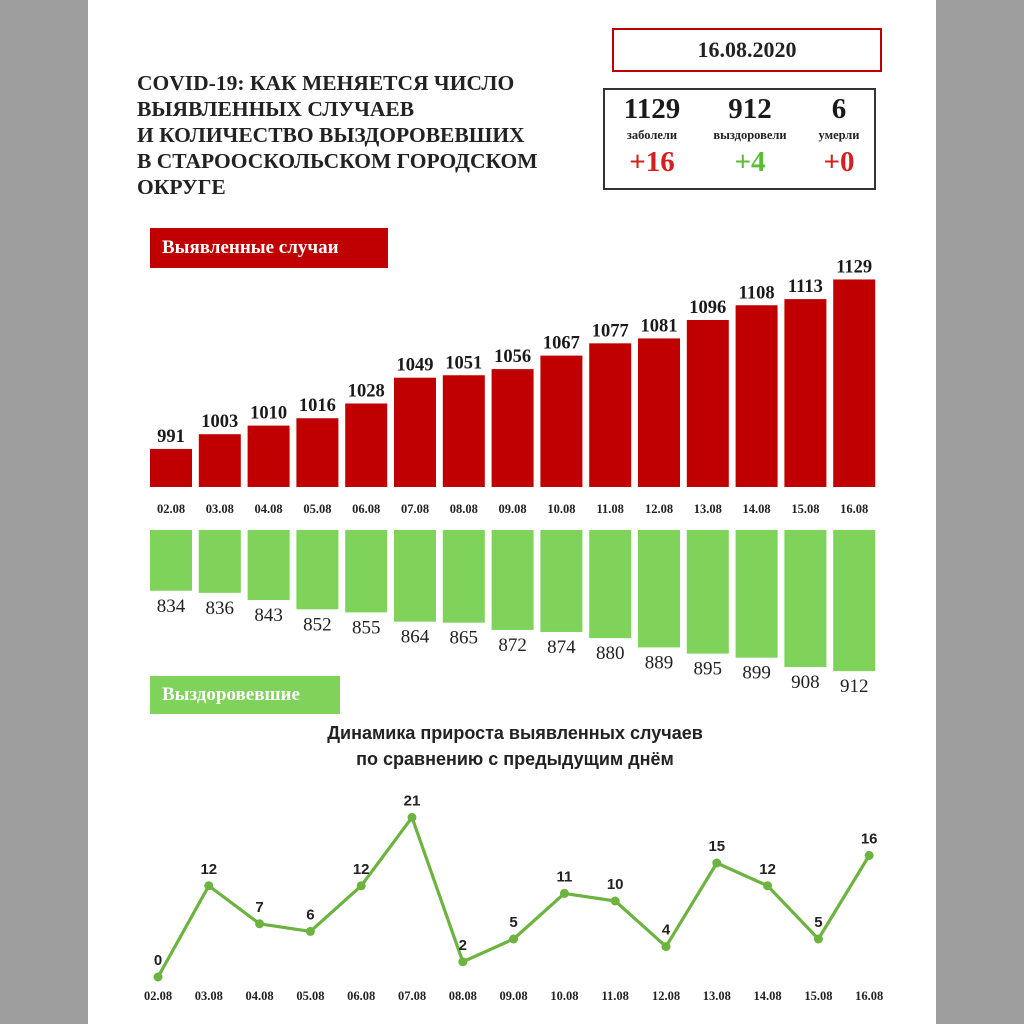 Image resolution: width=1024 pixels, height=1024 pixels. Describe the element at coordinates (805, 509) in the screenshot. I see `cases-date-label: 15.08` at that location.